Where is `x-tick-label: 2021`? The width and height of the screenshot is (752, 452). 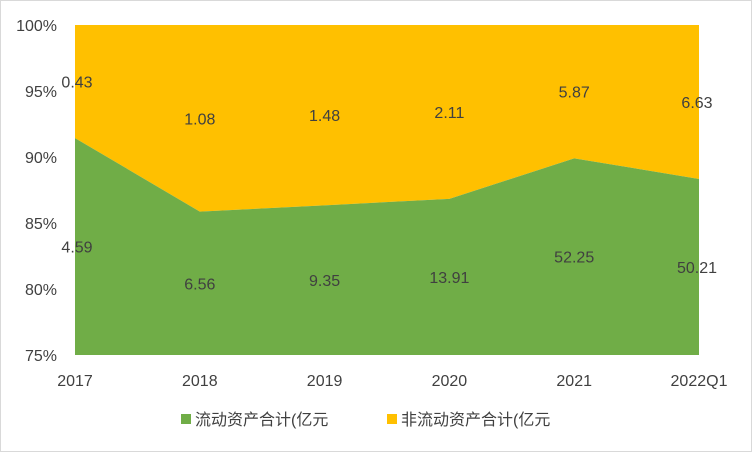
x-tick-label: 2021 is located at coordinates (574, 381).